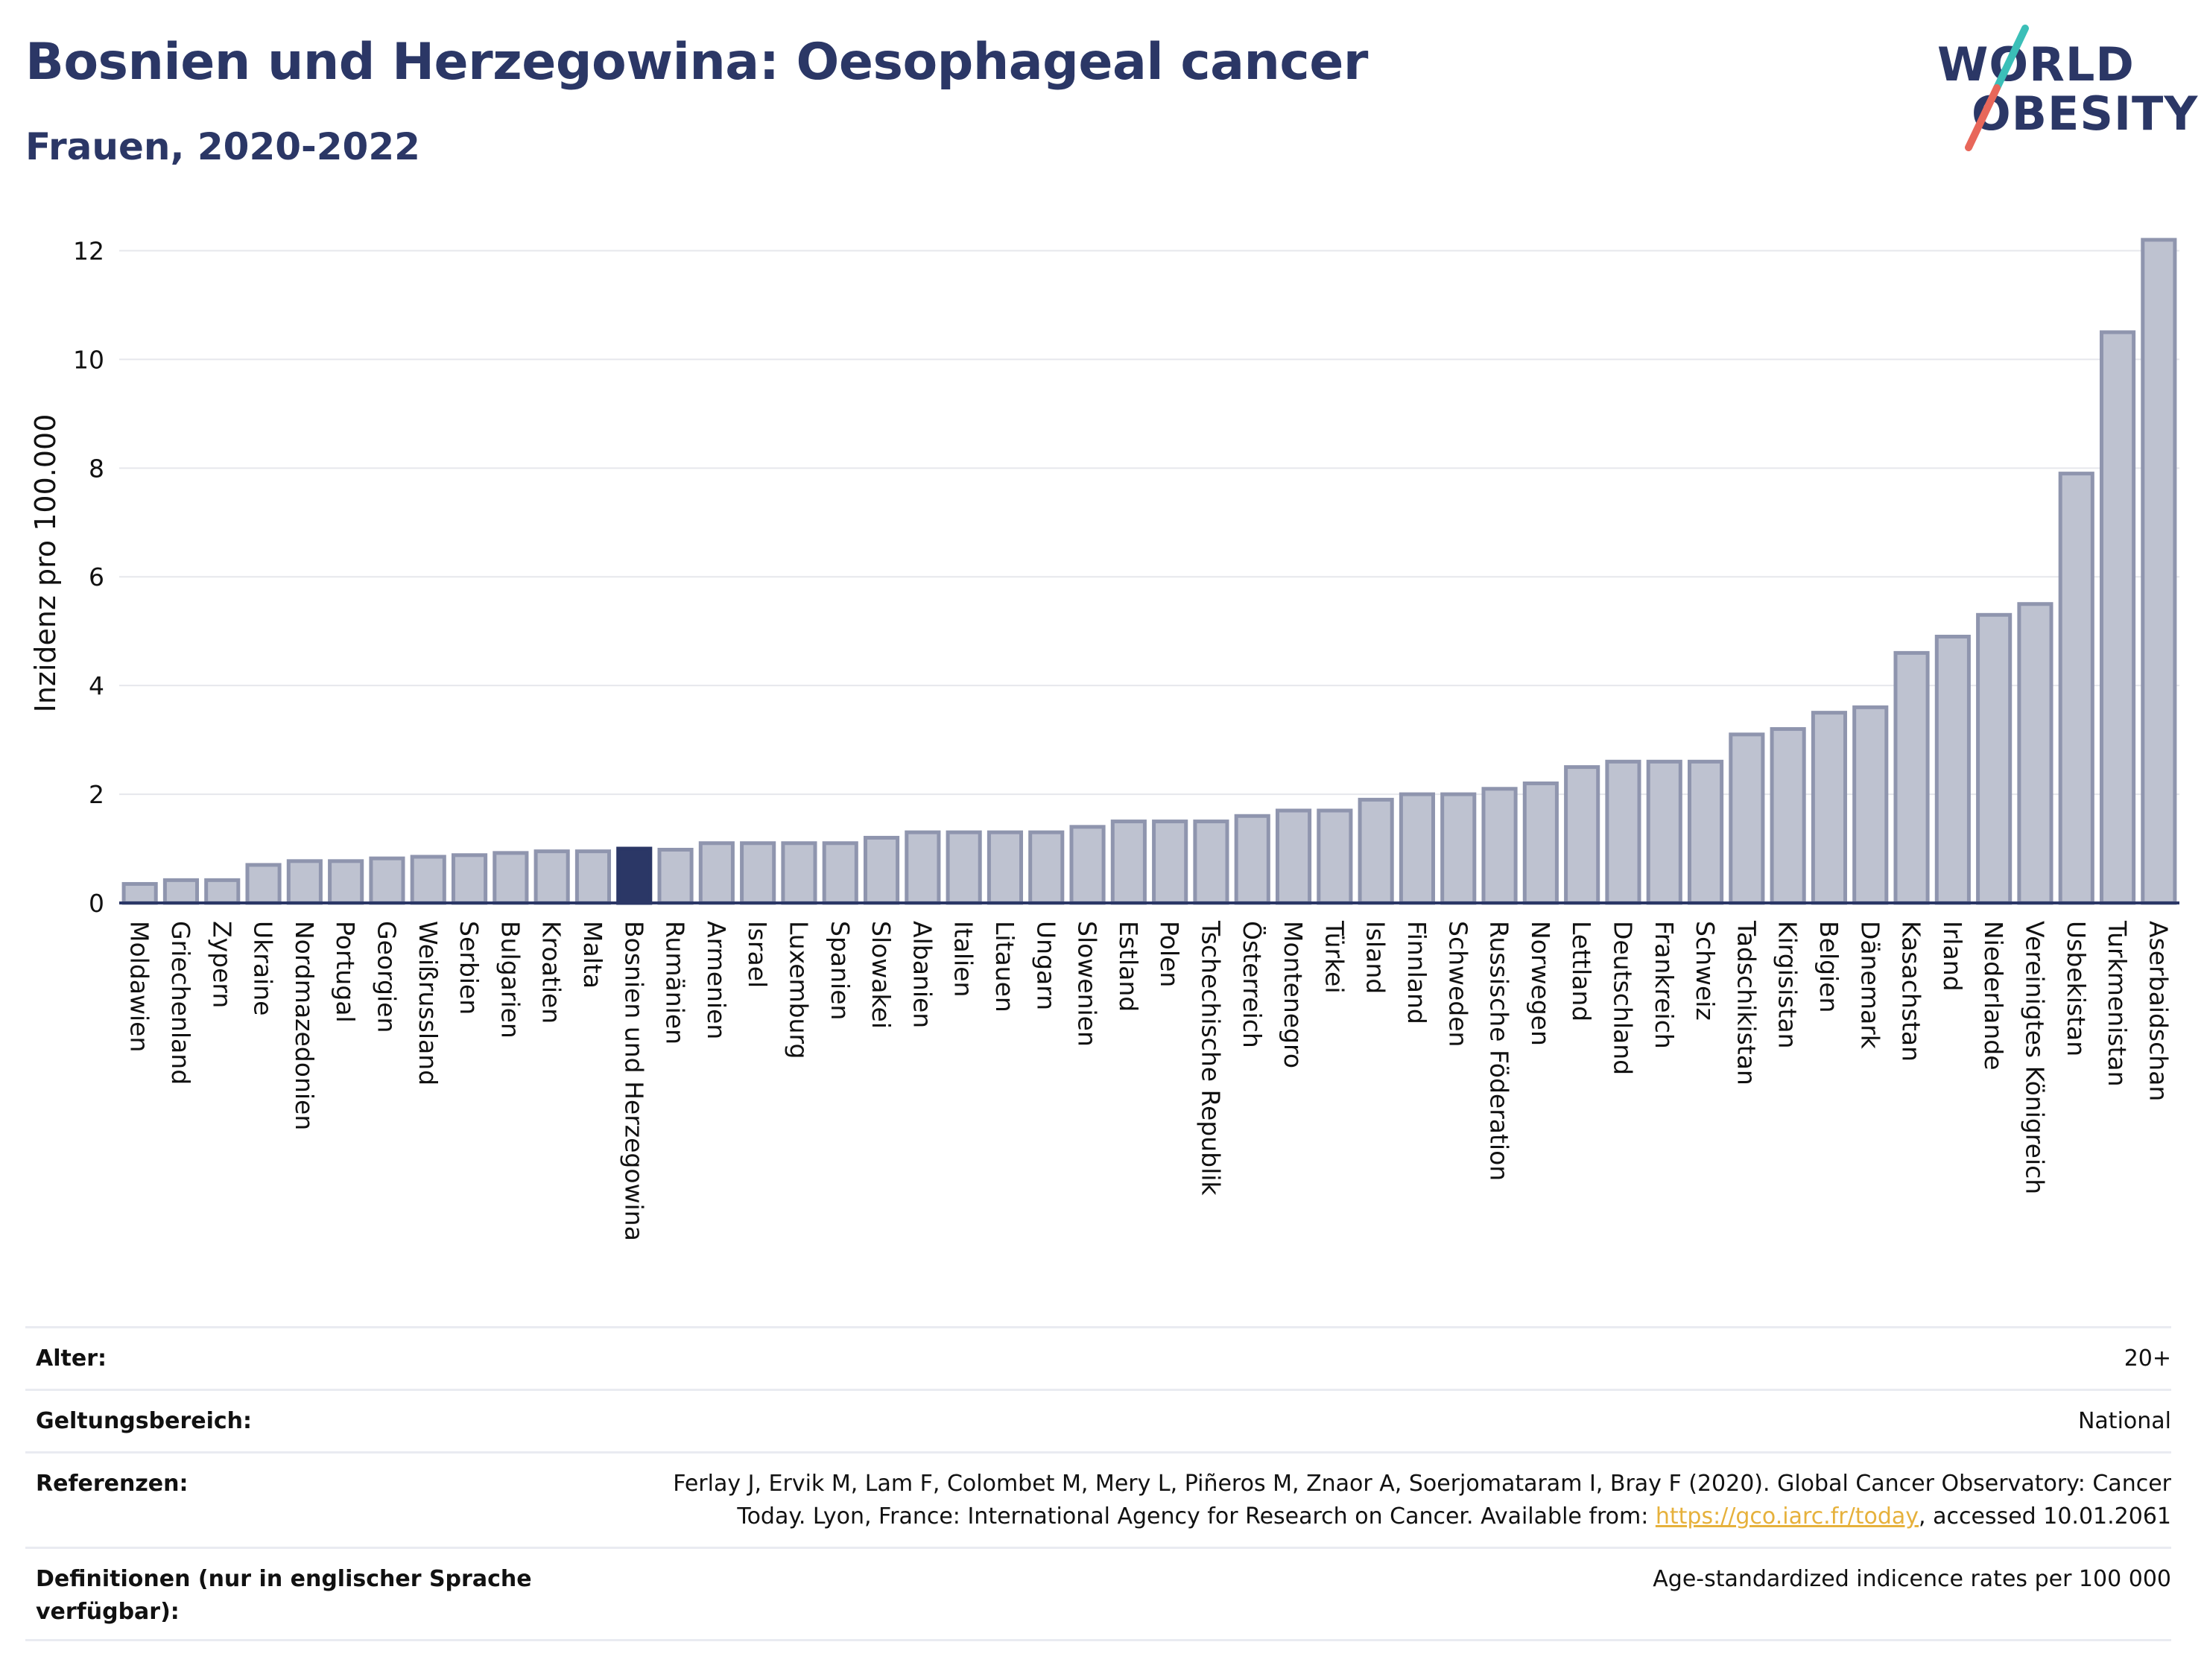 The image size is (2204, 1680). What do you see at coordinates (469, 968) in the screenshot?
I see `x-tick-label: Serbien` at bounding box center [469, 968].